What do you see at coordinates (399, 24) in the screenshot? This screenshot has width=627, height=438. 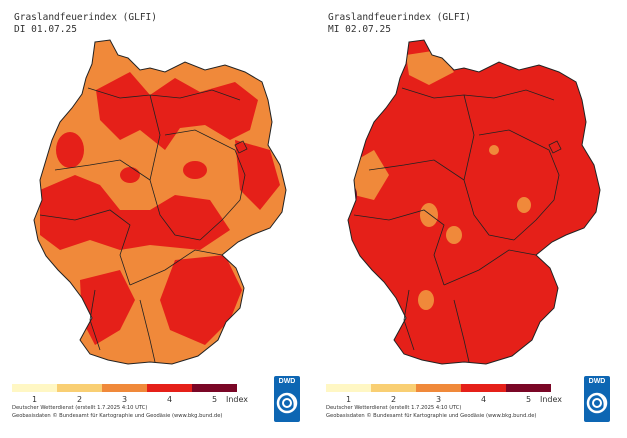 I see `map-title-block: Graslandfeuerindex (GLFI) MI 02.07.25` at bounding box center [399, 24].